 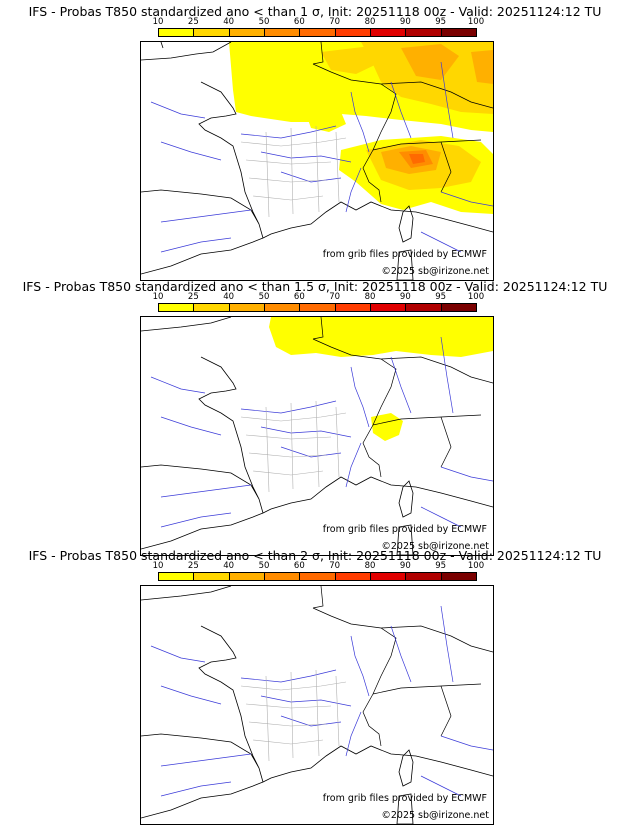 What do you see at coordinates (370, 297) in the screenshot?
I see `colorbar-label: 80` at bounding box center [370, 297].